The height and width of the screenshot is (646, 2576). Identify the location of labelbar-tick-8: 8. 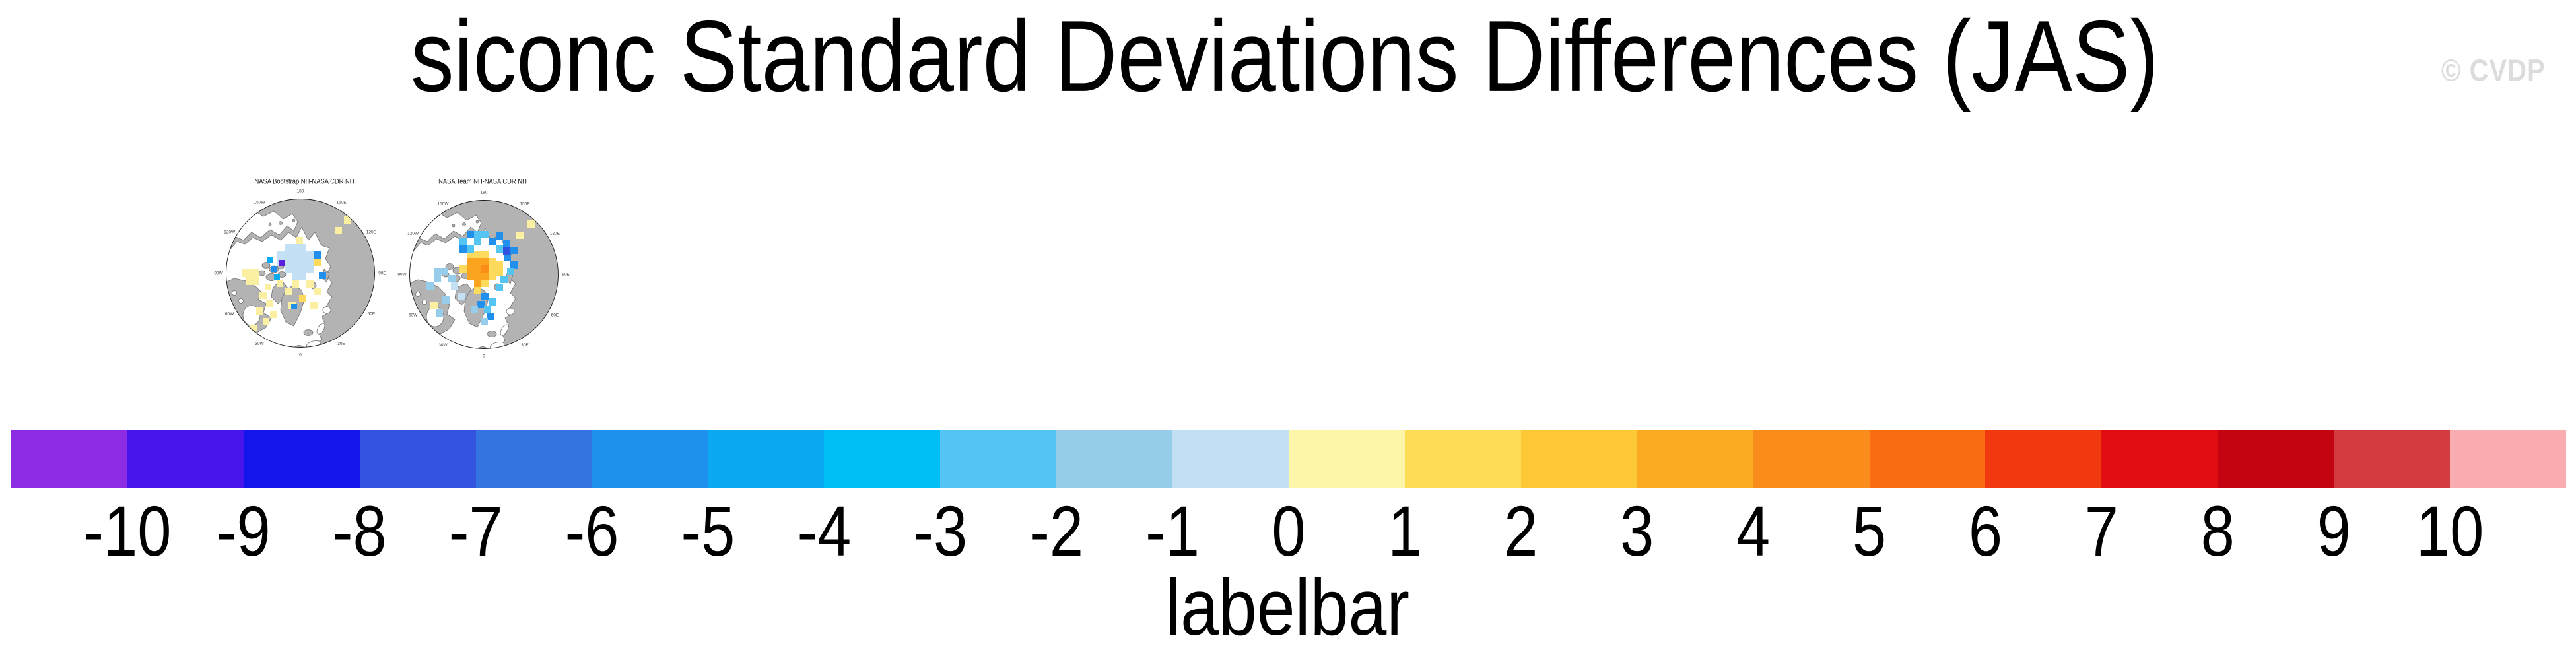
(2217, 531).